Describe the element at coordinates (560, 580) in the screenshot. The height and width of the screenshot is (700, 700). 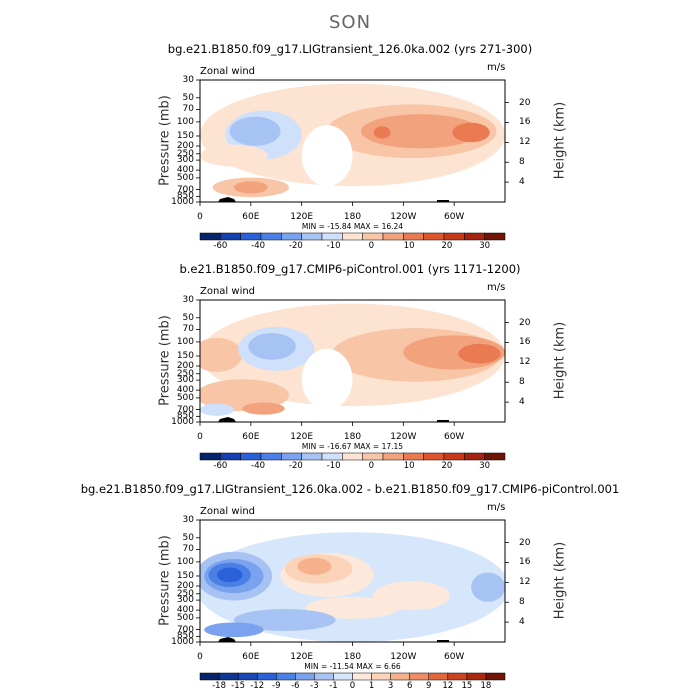
I see `y-right-axis-label: Height (km)` at that location.